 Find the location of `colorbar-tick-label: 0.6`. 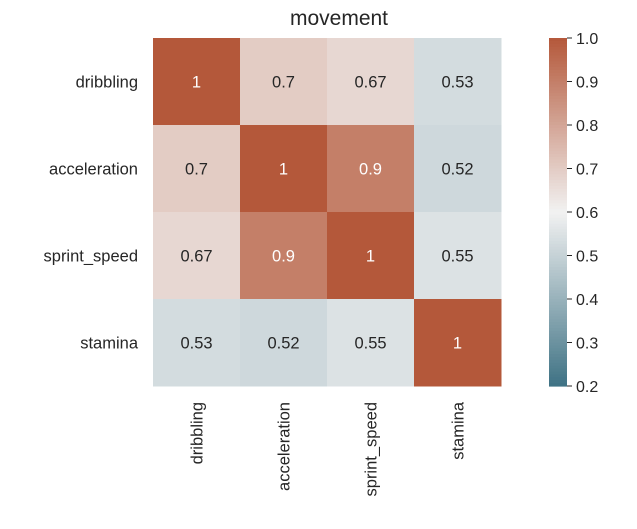

colorbar-tick-label: 0.6 is located at coordinates (587, 213).